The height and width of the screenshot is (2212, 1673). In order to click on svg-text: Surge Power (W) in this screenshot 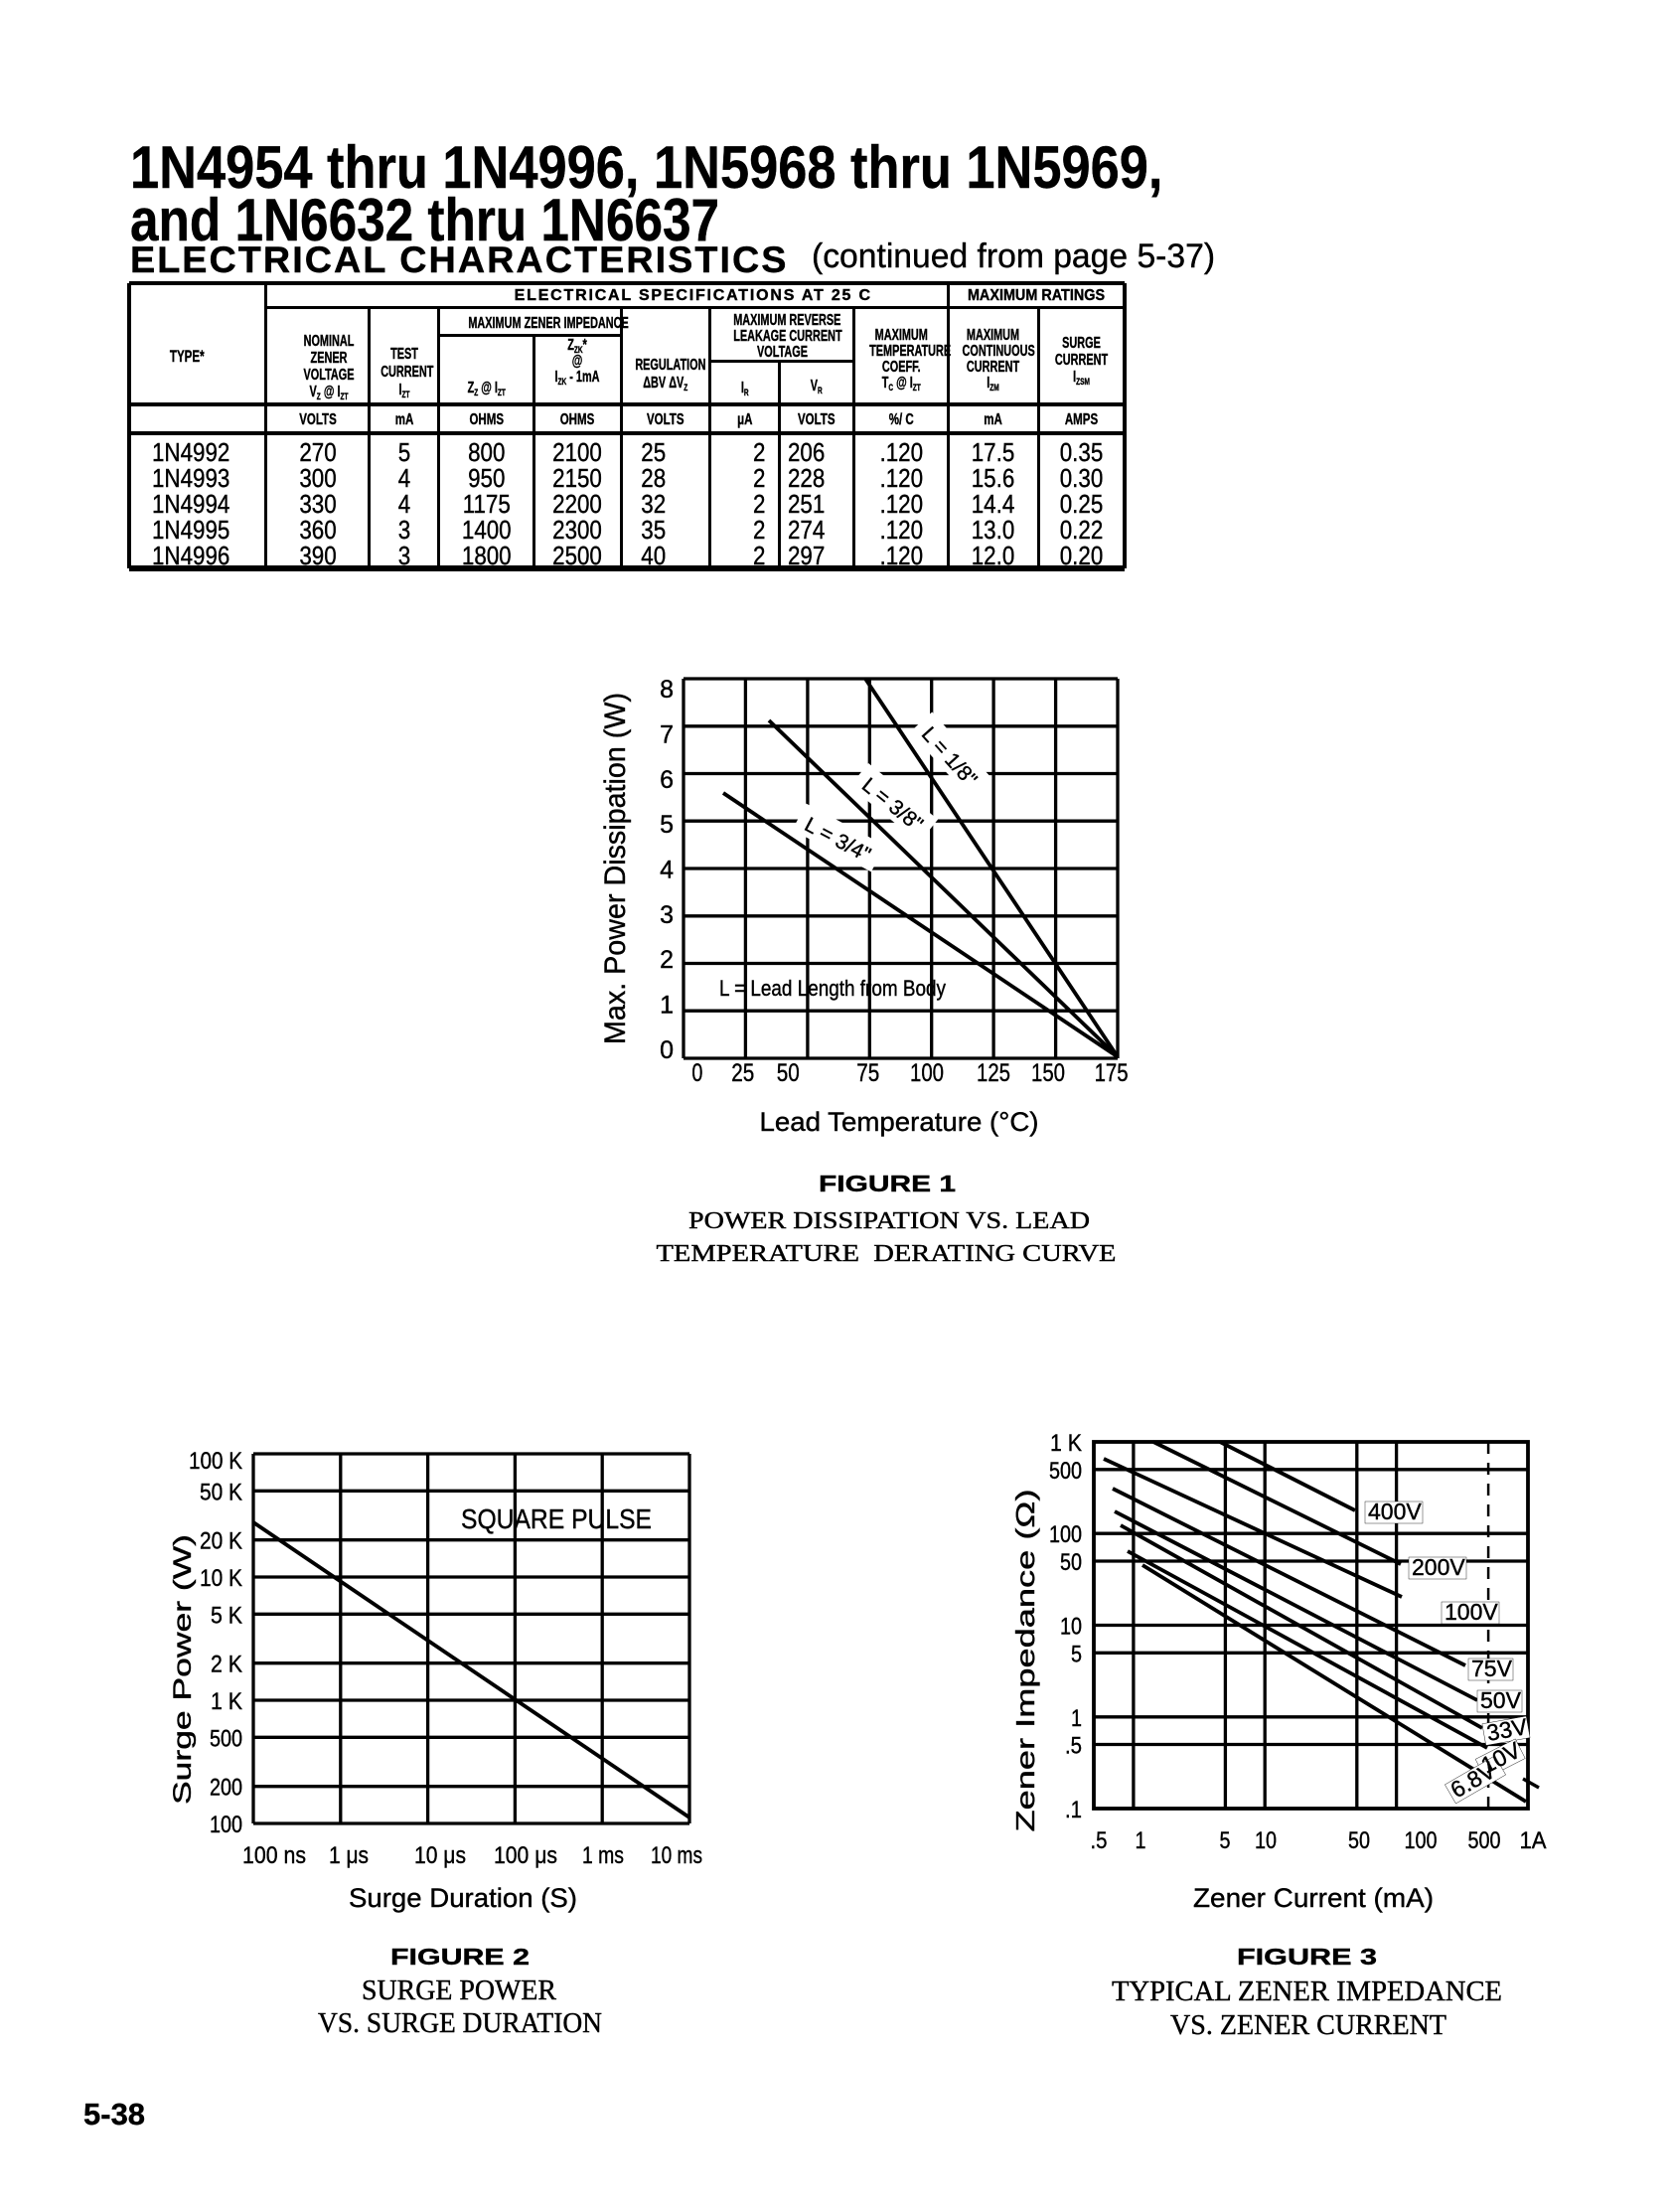, I will do `click(183, 1669)`.